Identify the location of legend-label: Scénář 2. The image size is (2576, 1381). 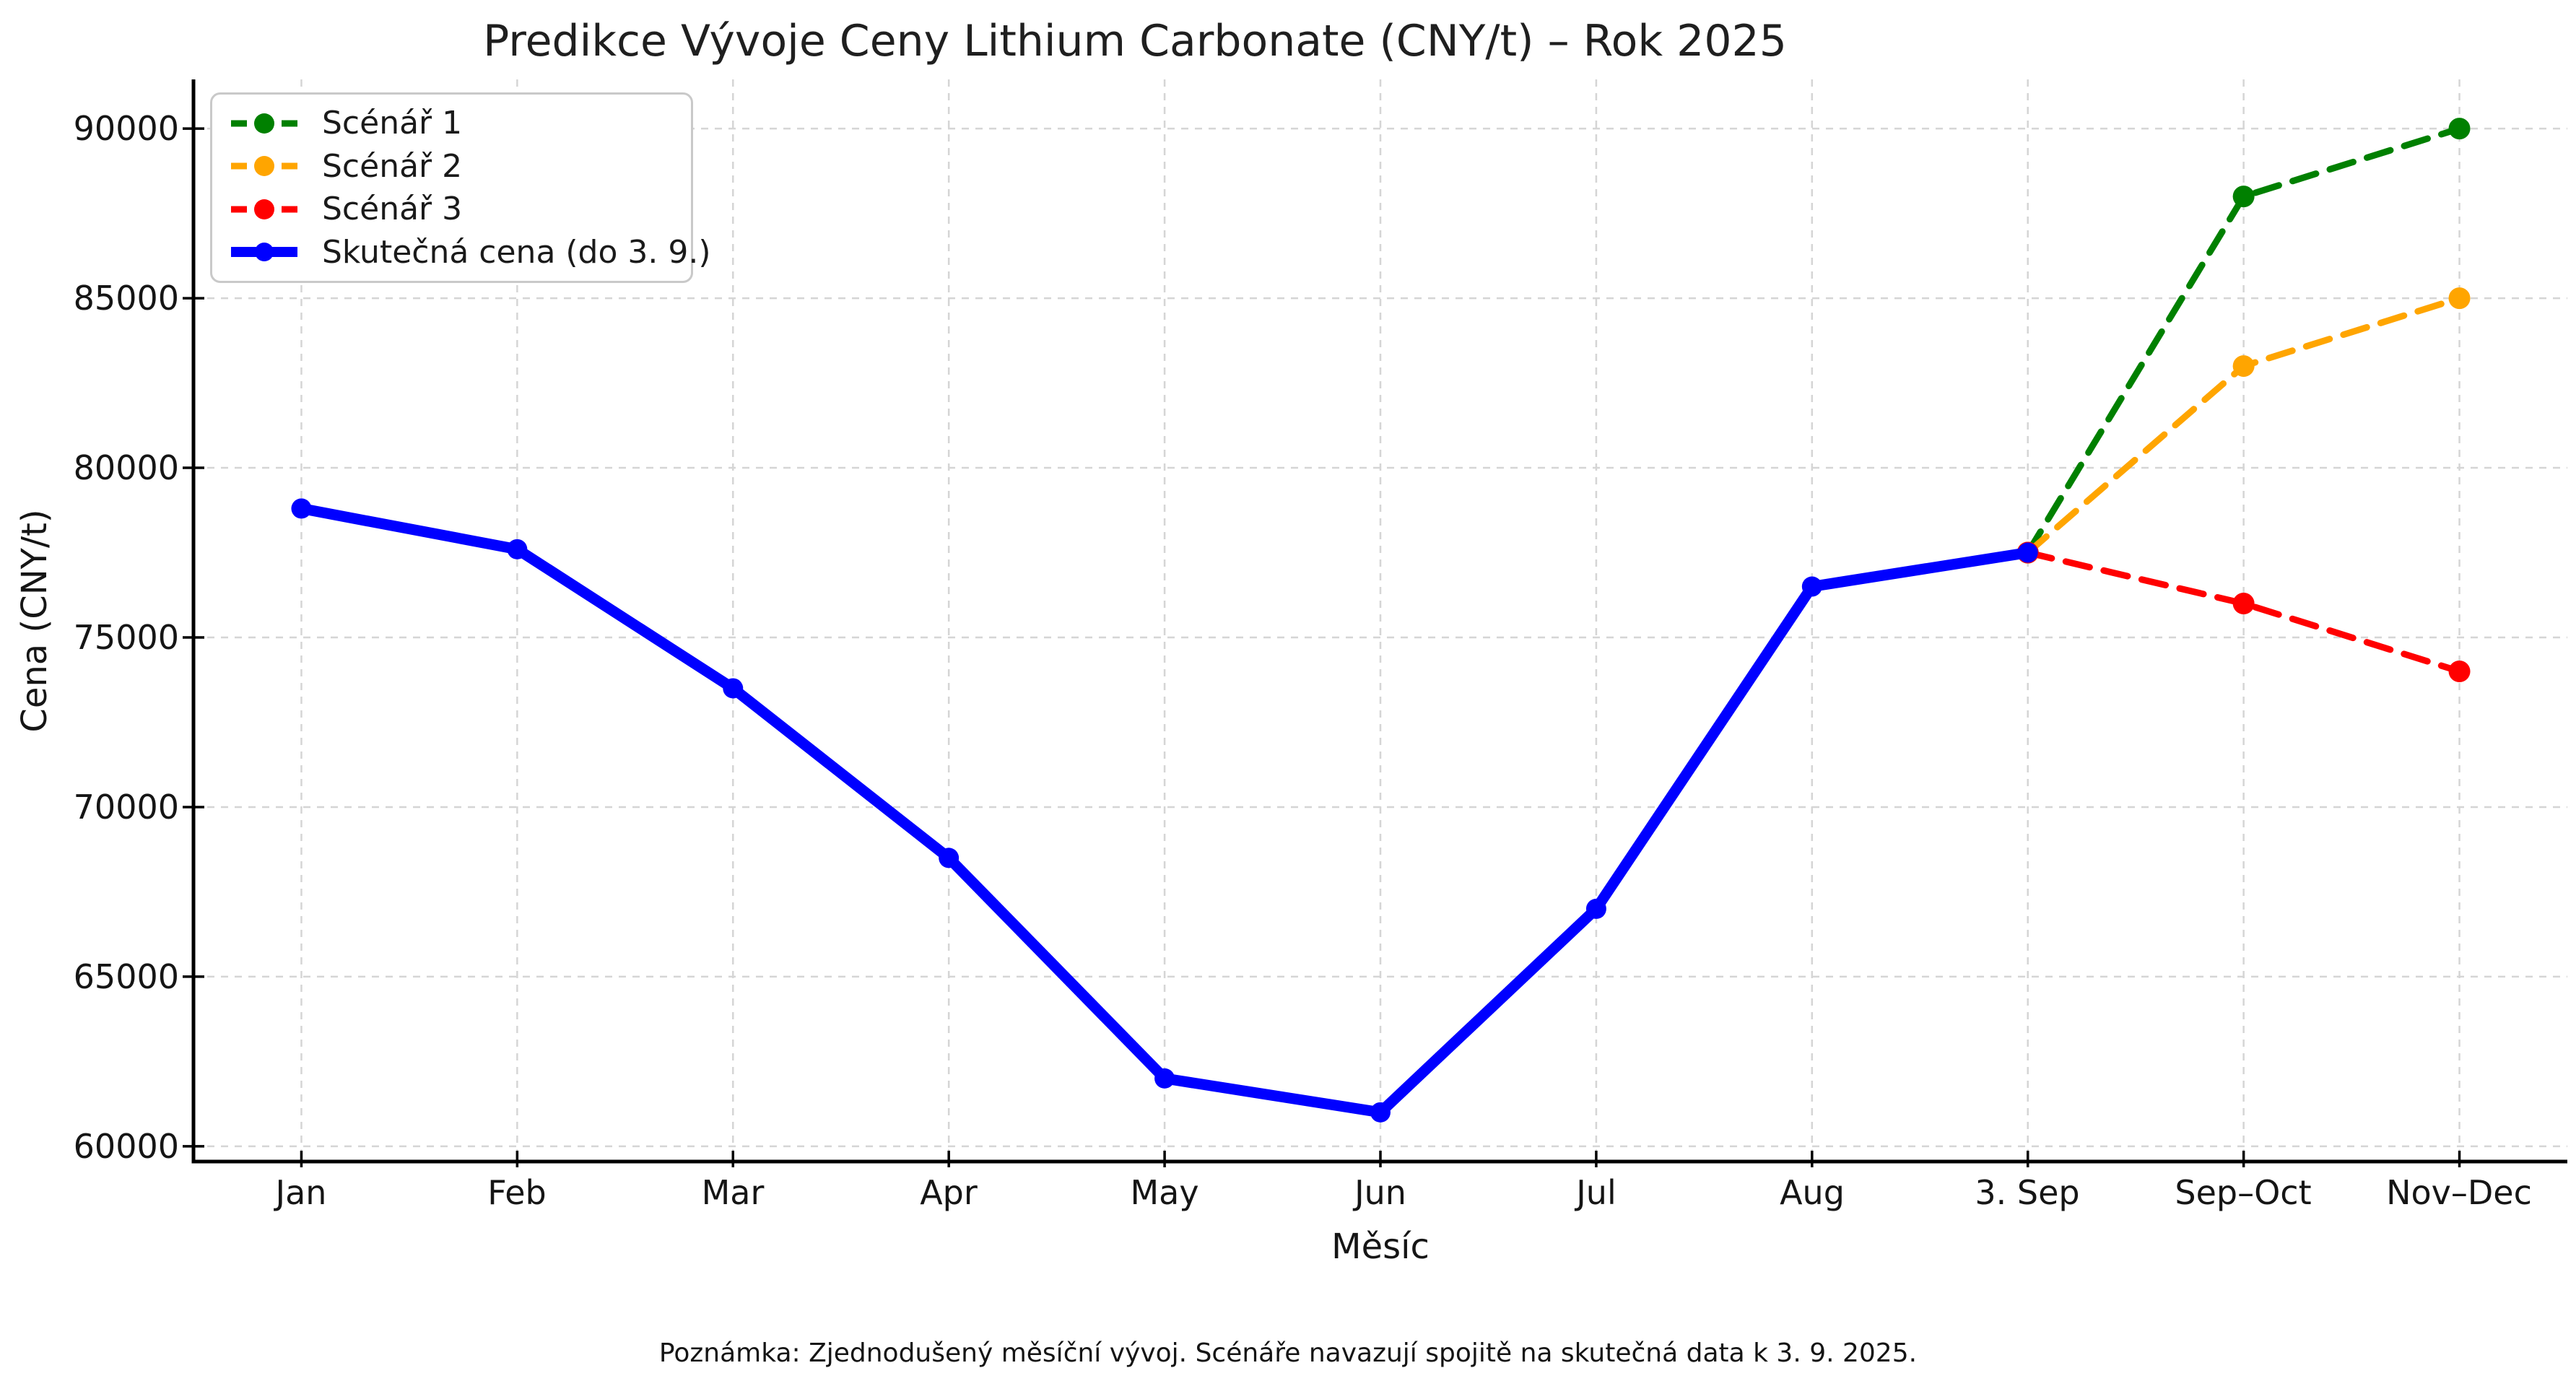
(392, 166).